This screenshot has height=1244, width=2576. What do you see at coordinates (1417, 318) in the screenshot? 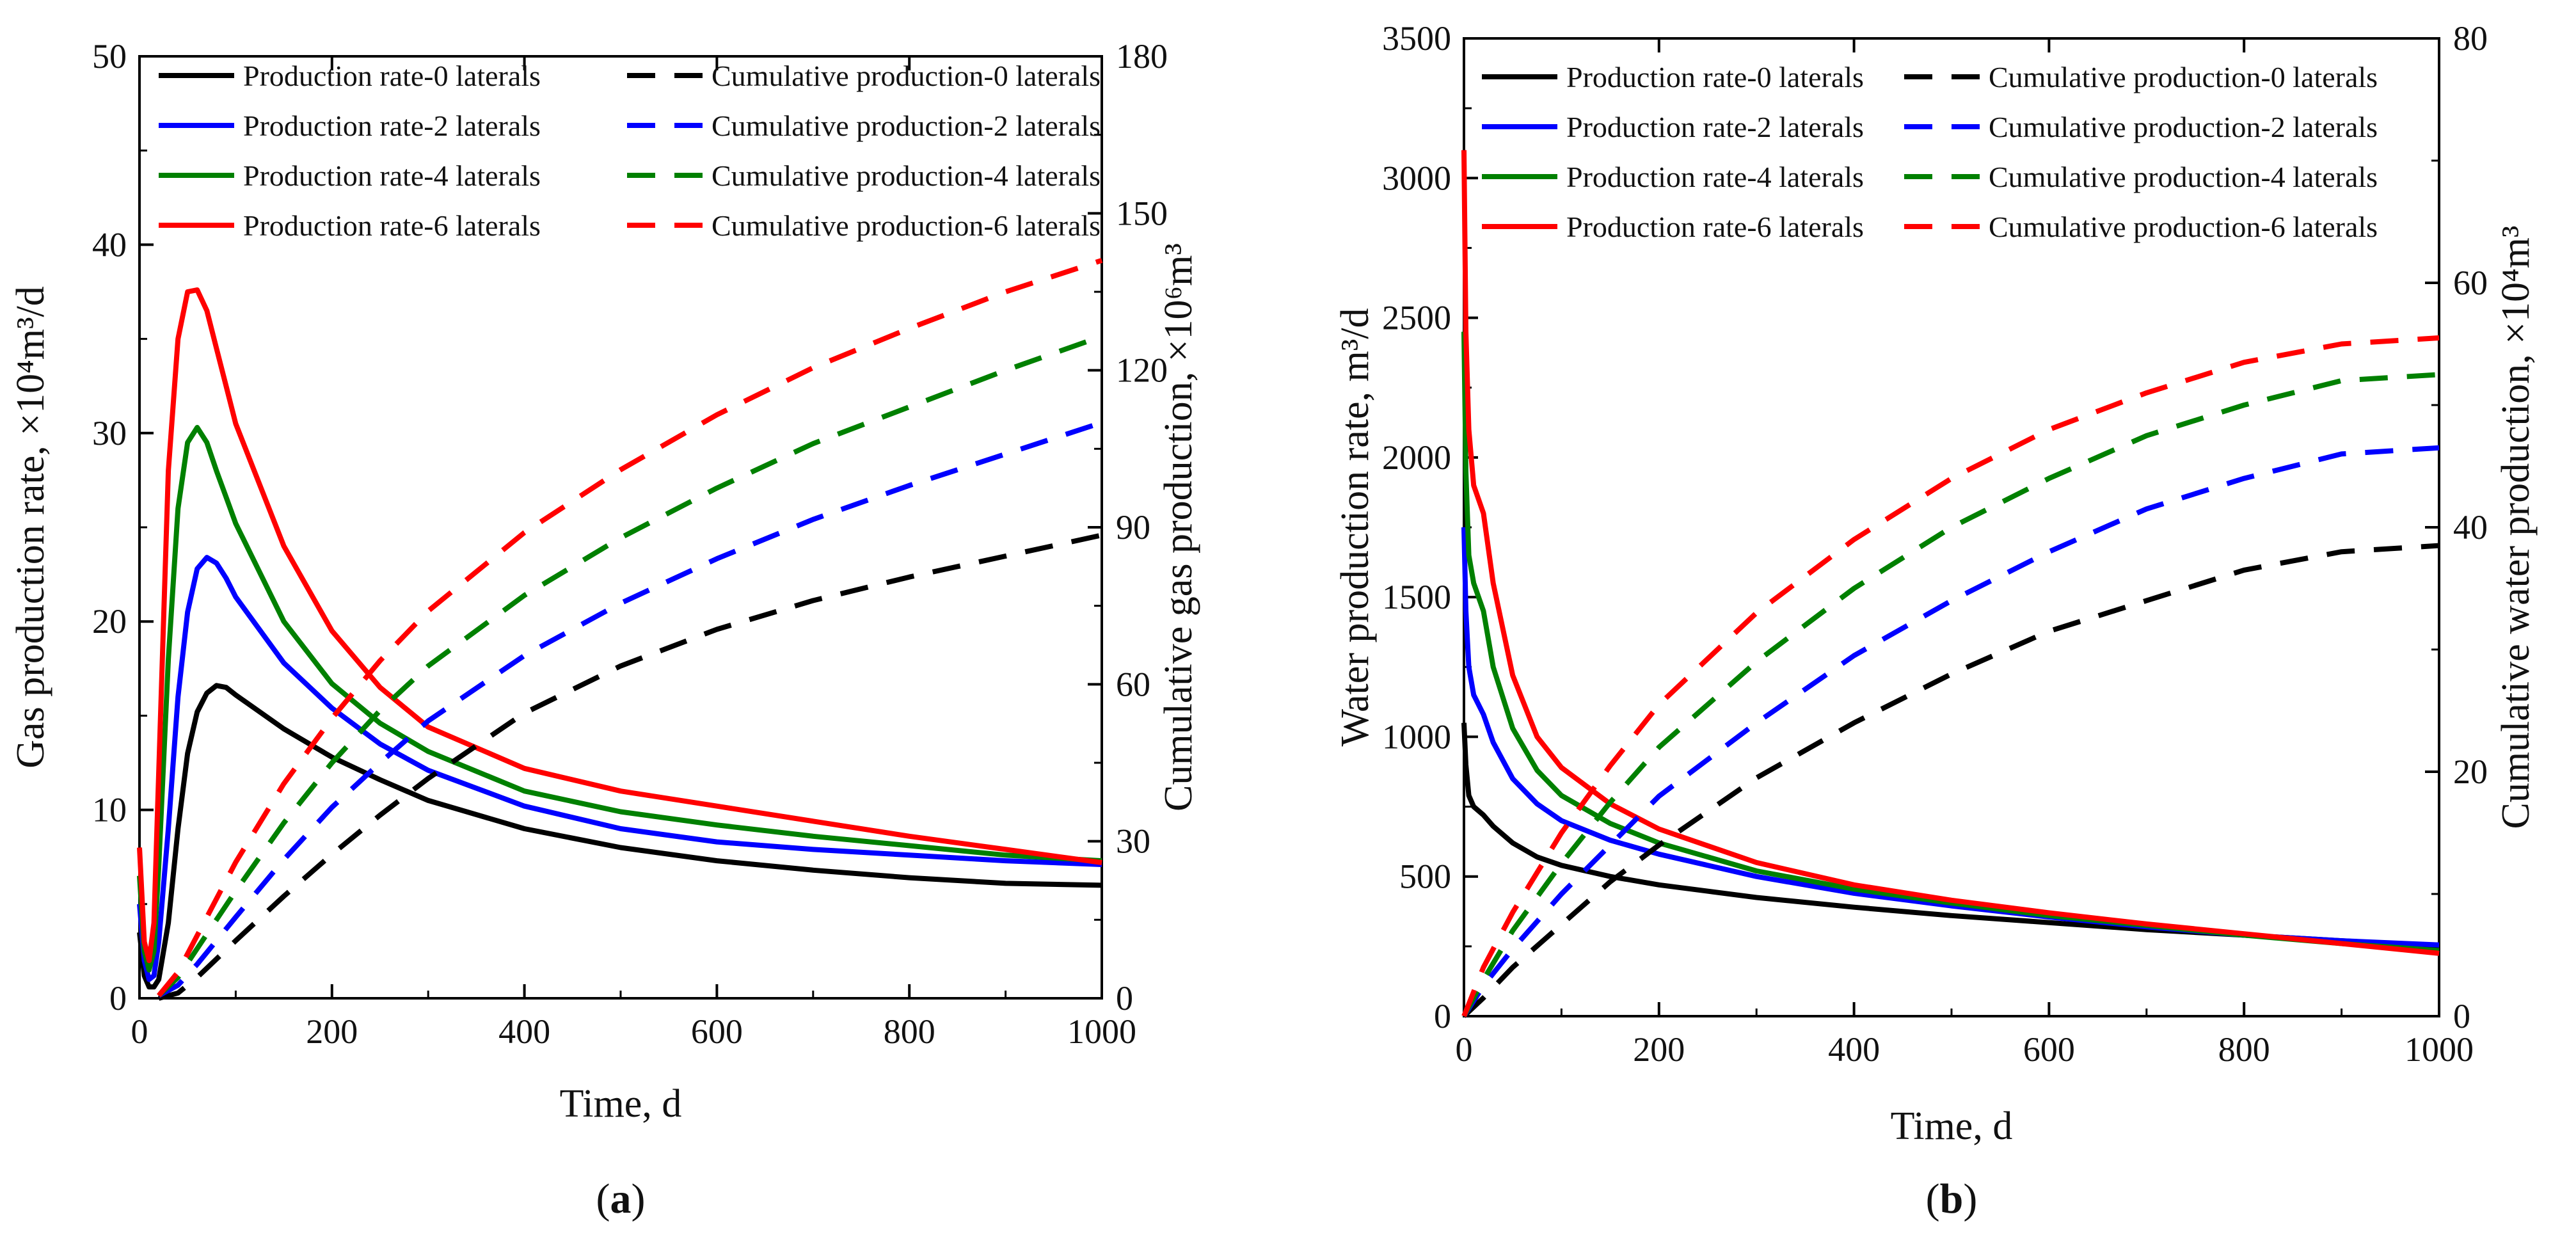
I see `y-left-tick-label: 2500` at bounding box center [1417, 318].